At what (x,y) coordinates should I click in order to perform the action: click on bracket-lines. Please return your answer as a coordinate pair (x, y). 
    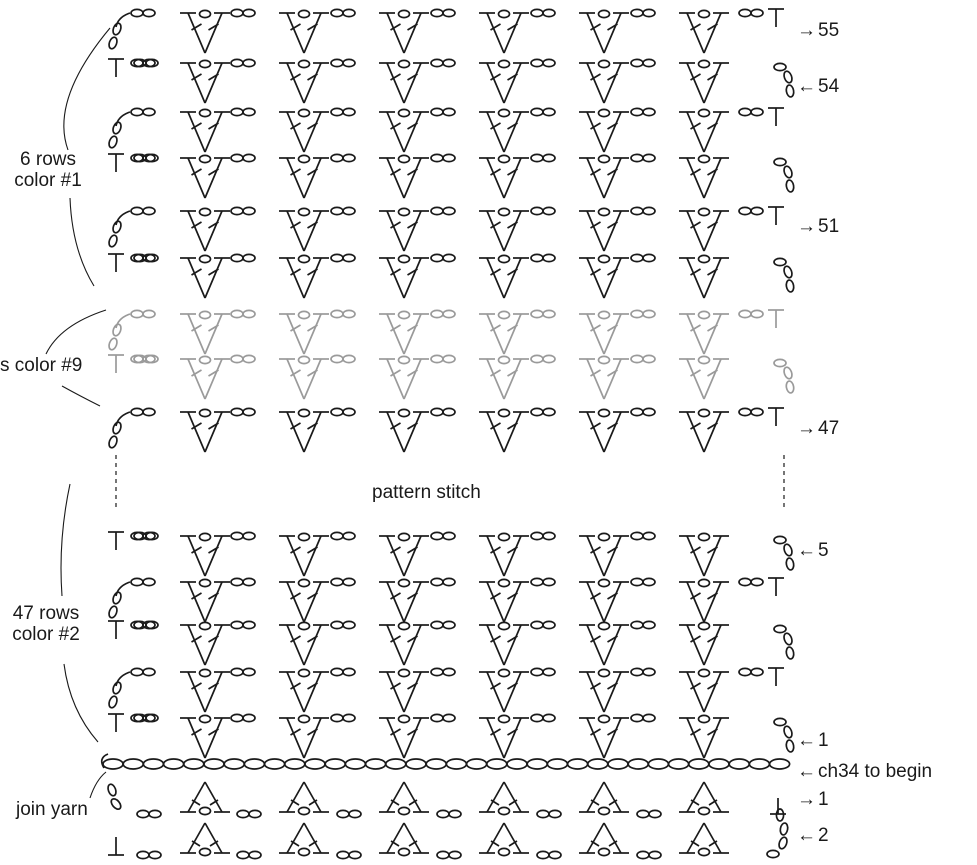
    Looking at the image, I should click on (78, 413).